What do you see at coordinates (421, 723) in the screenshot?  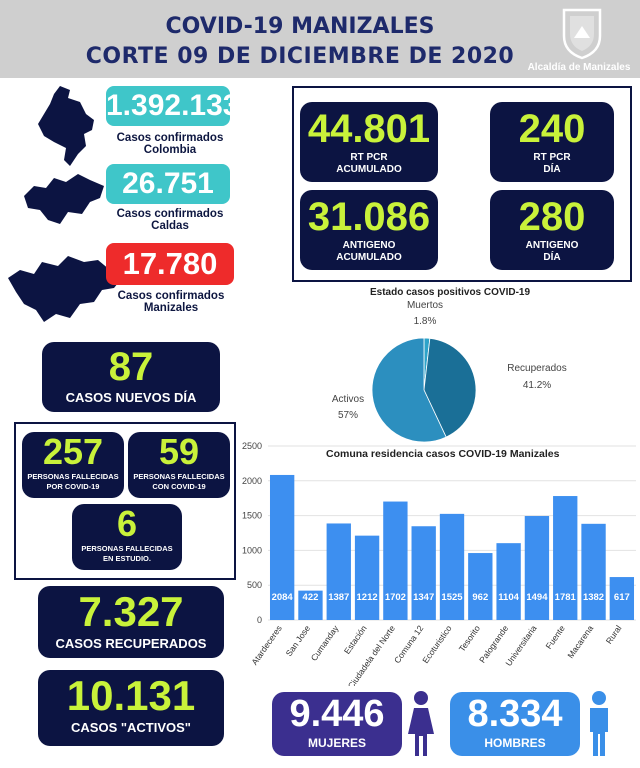 I see `woman-icon` at bounding box center [421, 723].